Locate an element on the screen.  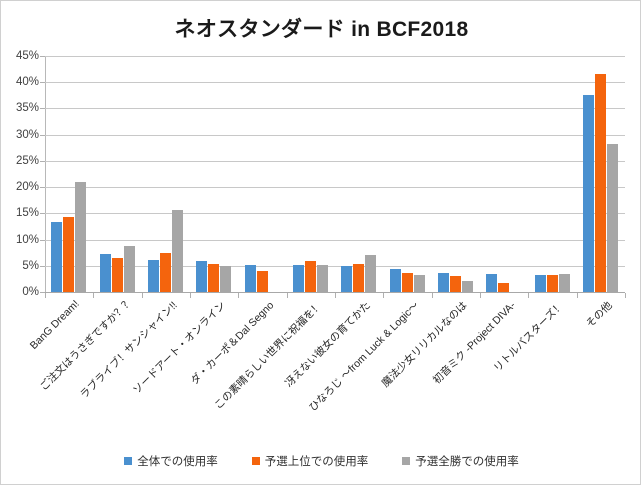
legend-item-1: 予選上位での使用率 is located at coordinates (310, 461).